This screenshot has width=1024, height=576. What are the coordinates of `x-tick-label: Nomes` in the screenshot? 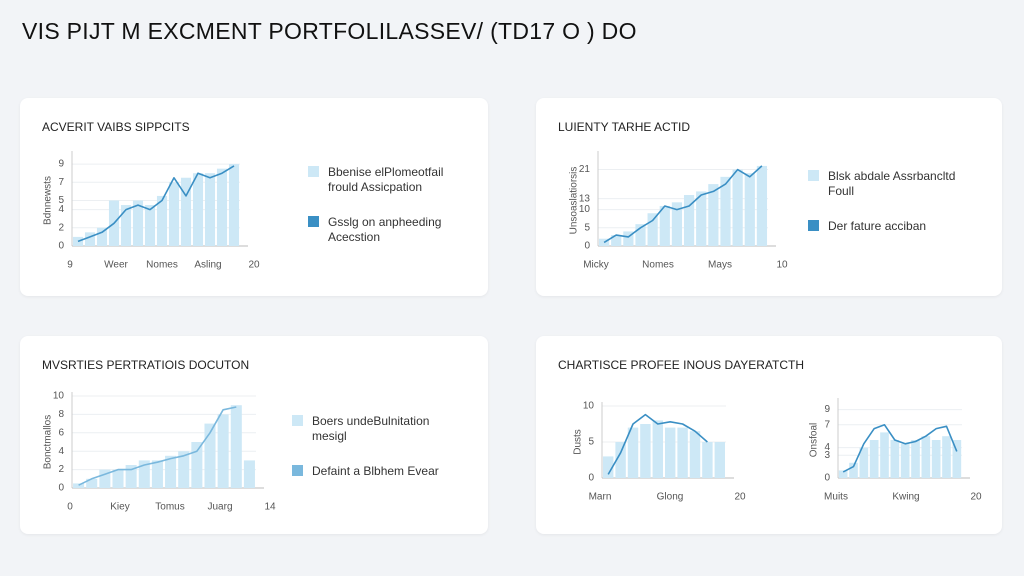 It's located at (658, 265).